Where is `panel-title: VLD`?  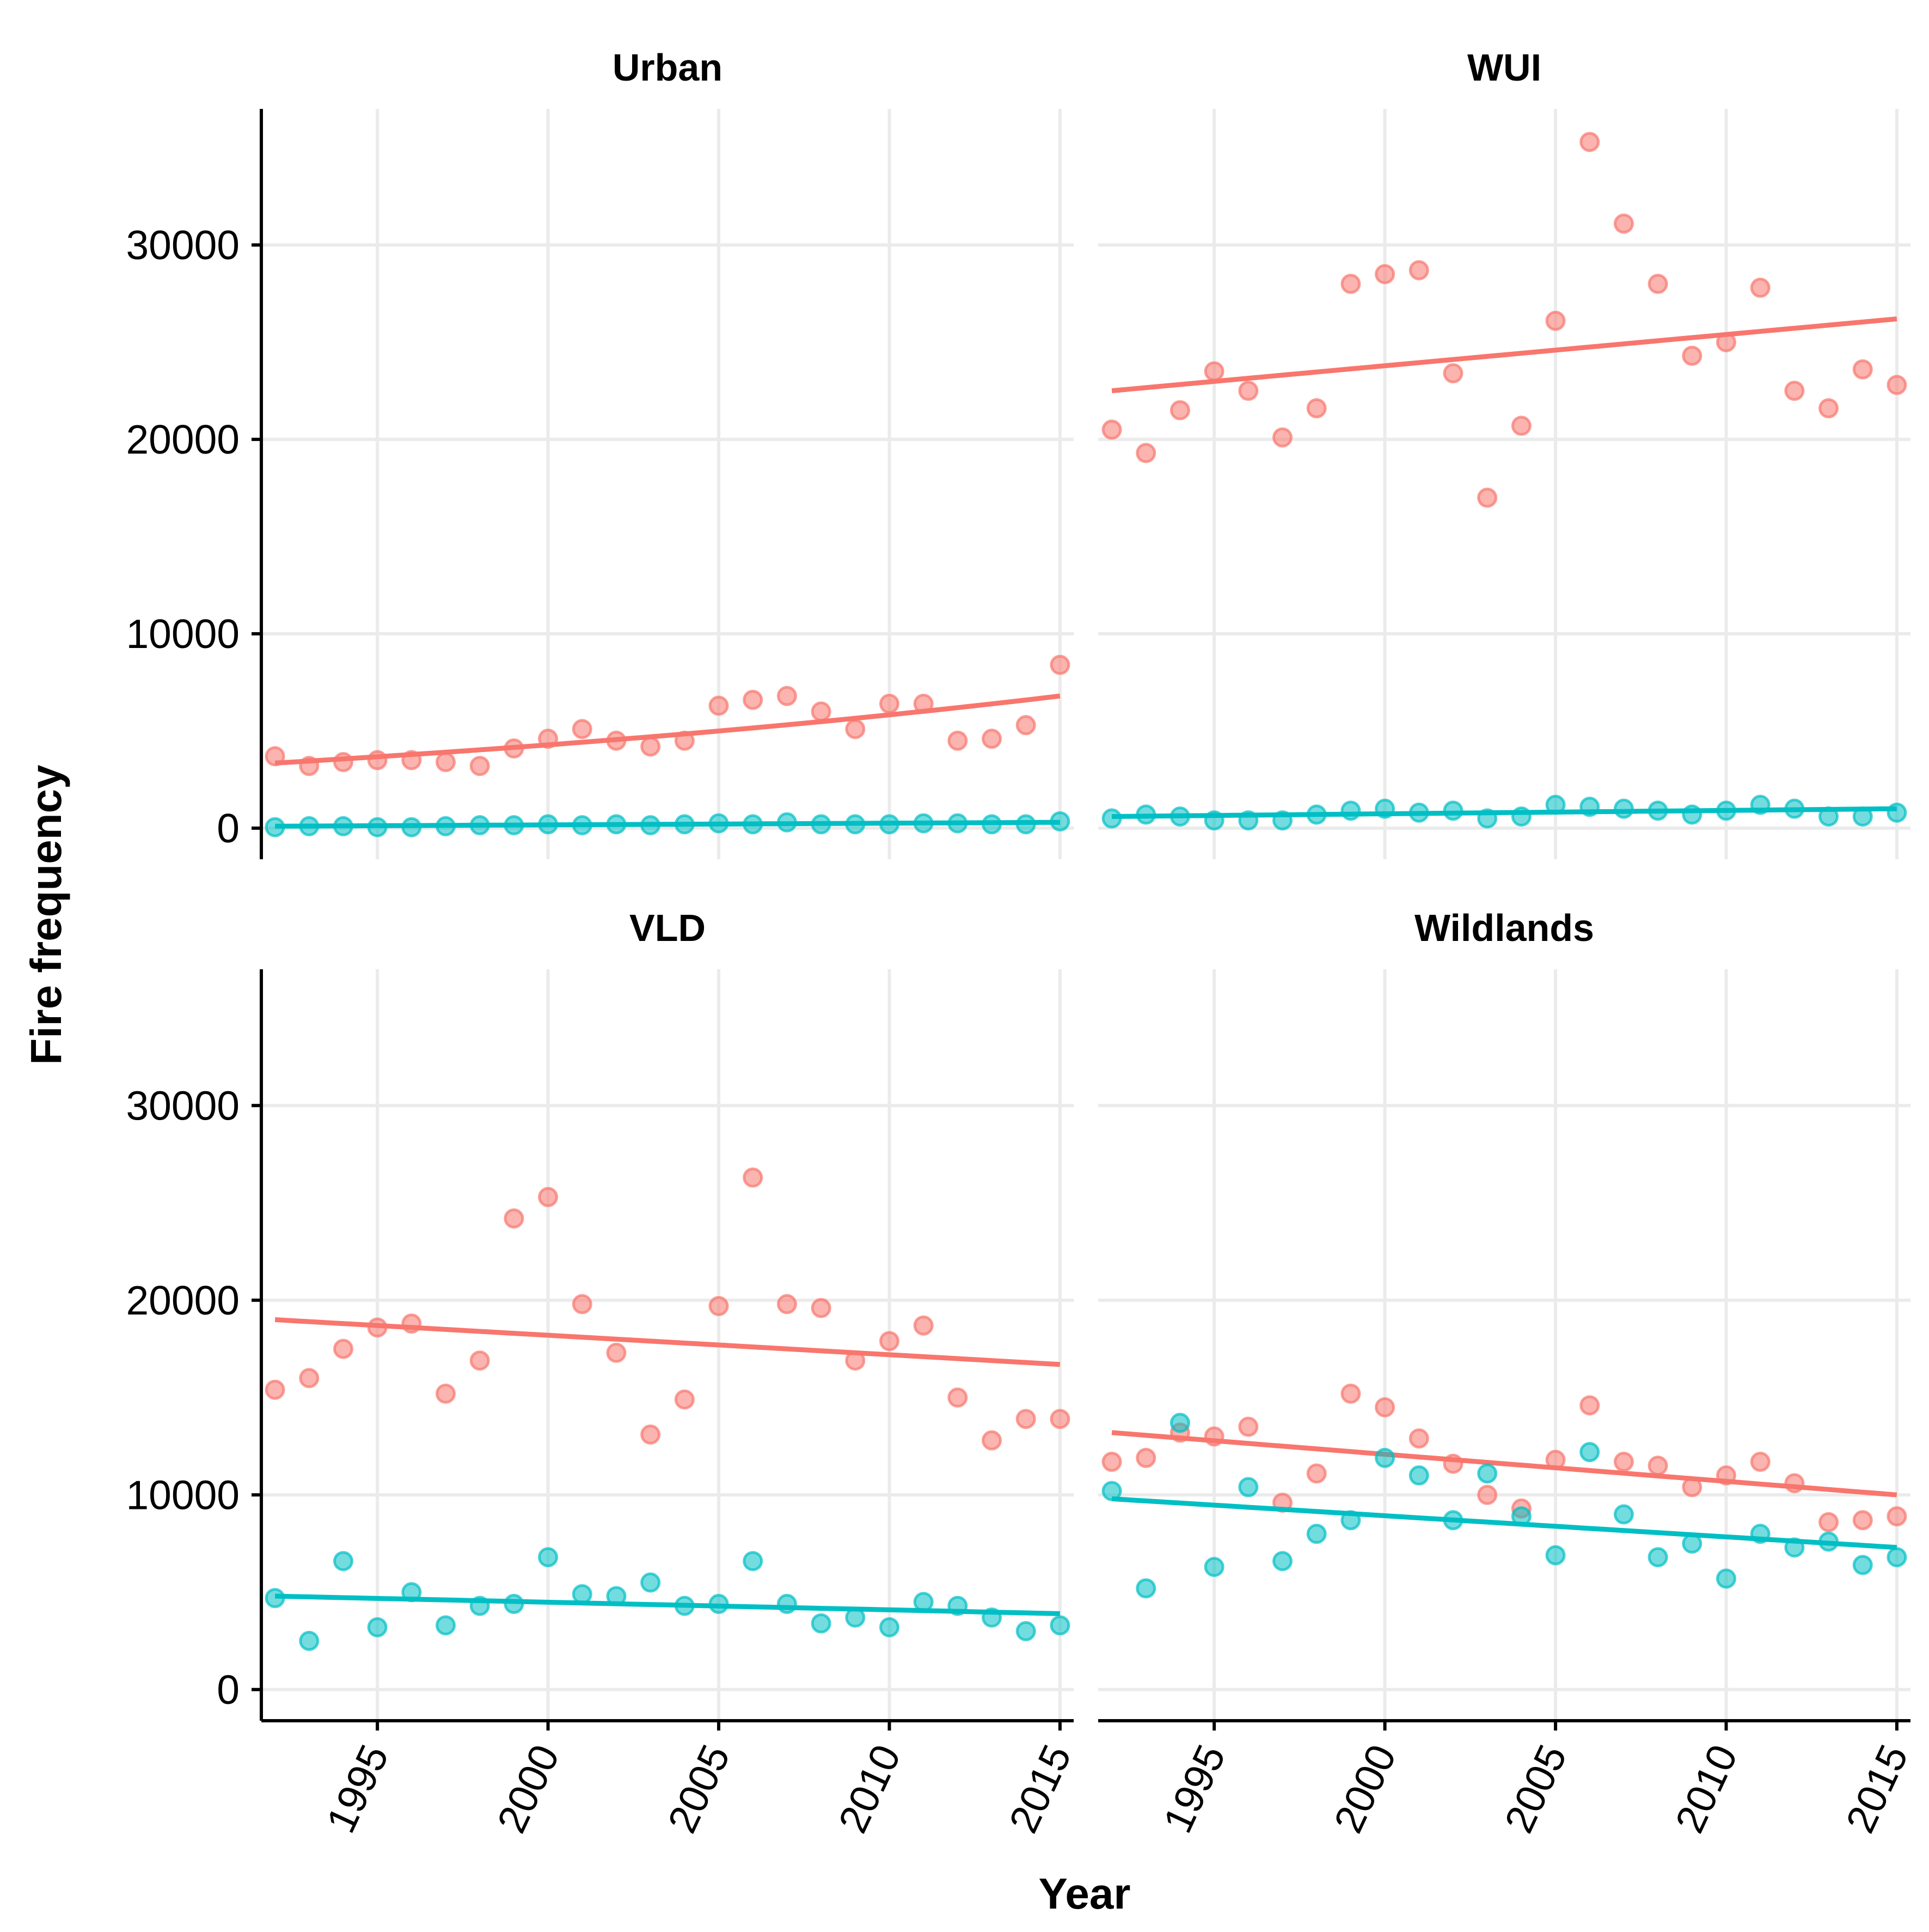
panel-title: VLD is located at coordinates (667, 928).